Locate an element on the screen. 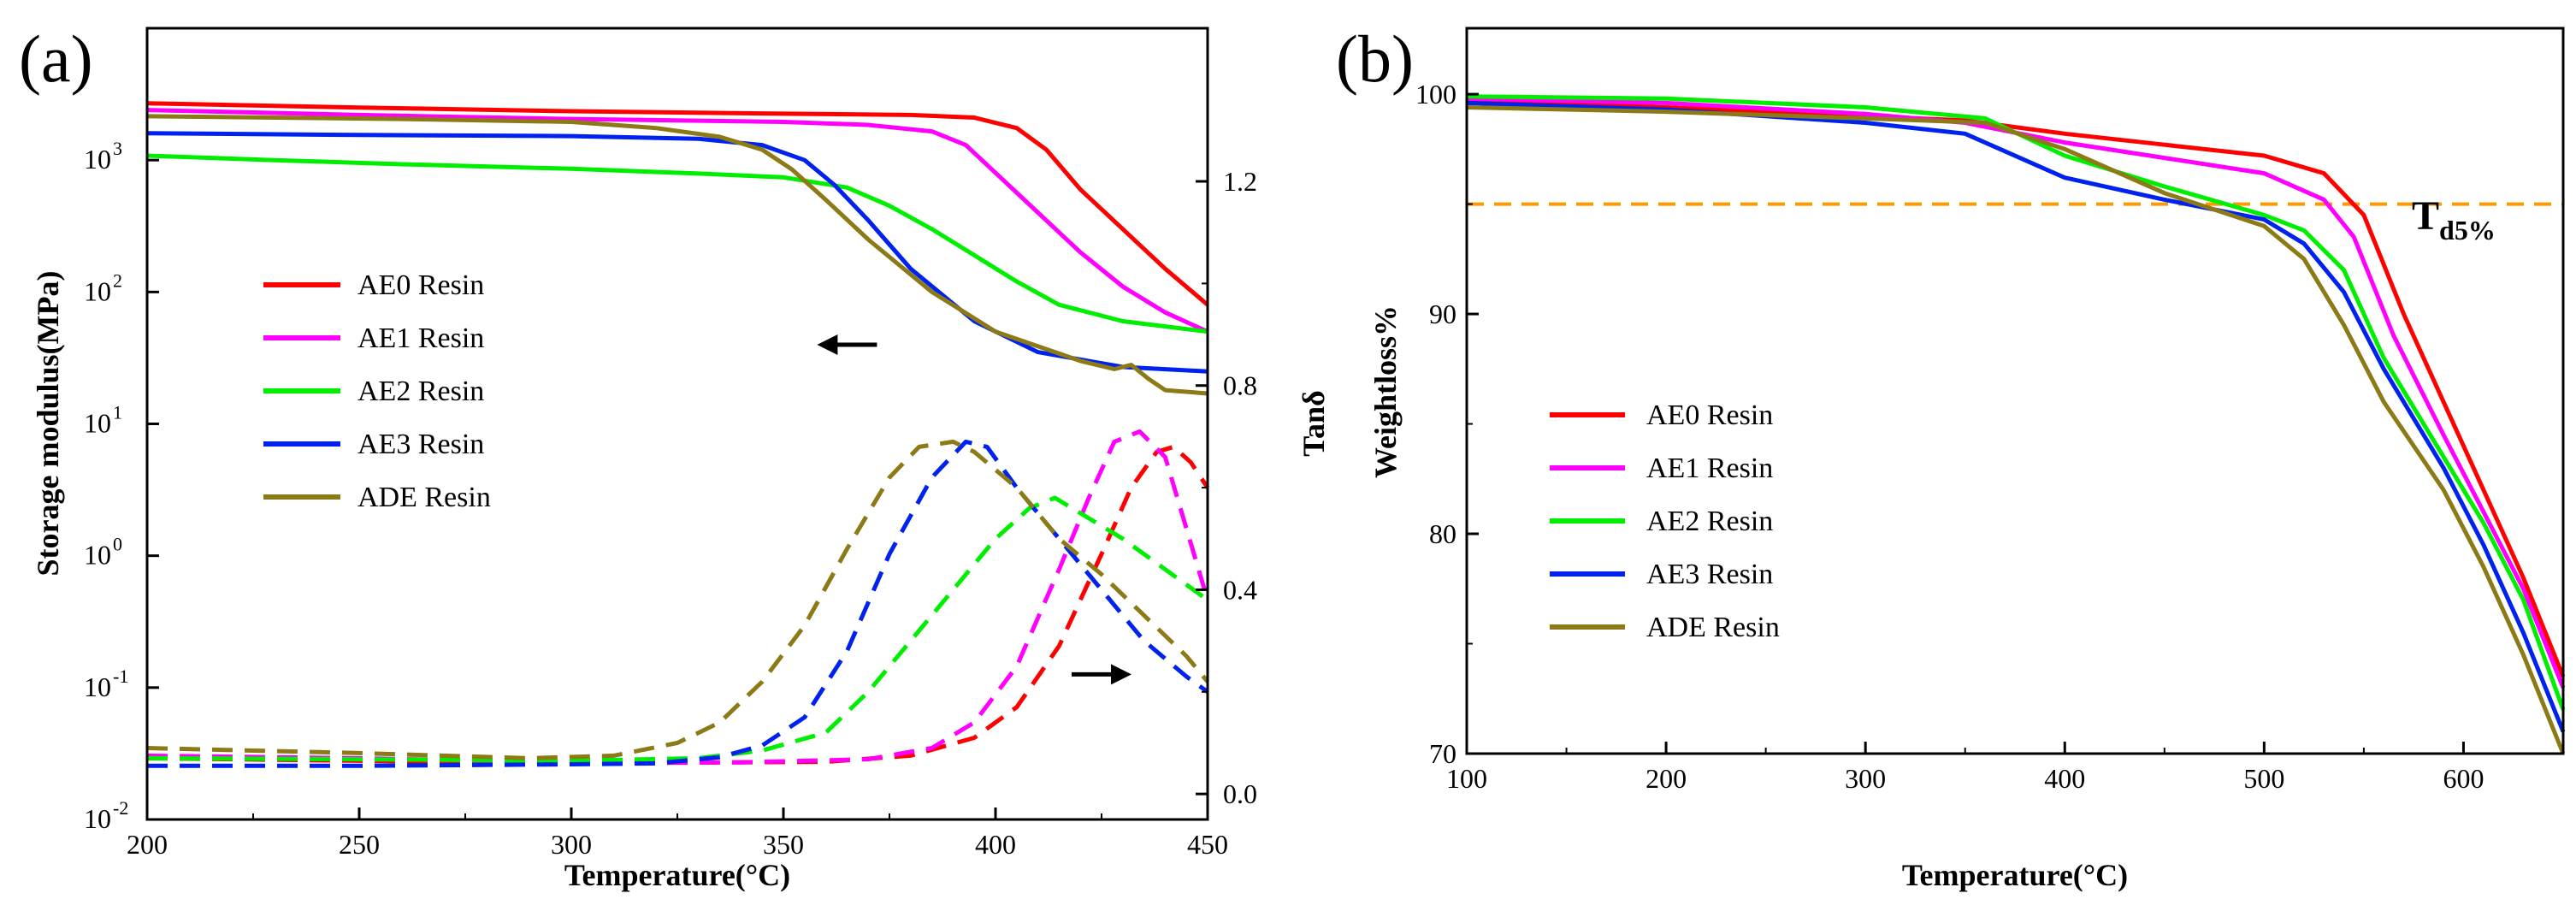 This screenshot has width=2576, height=911. series-ade-tand-line is located at coordinates (677, 600).